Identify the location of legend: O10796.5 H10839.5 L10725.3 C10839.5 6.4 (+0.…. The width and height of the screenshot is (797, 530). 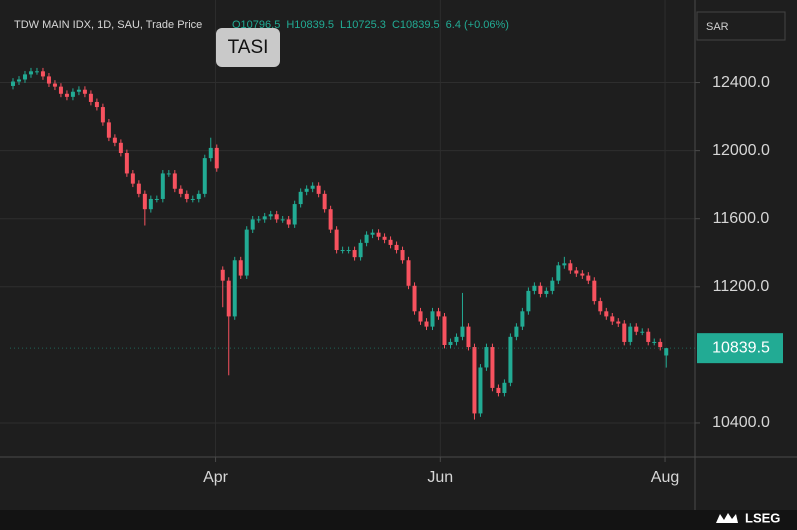
(370, 25).